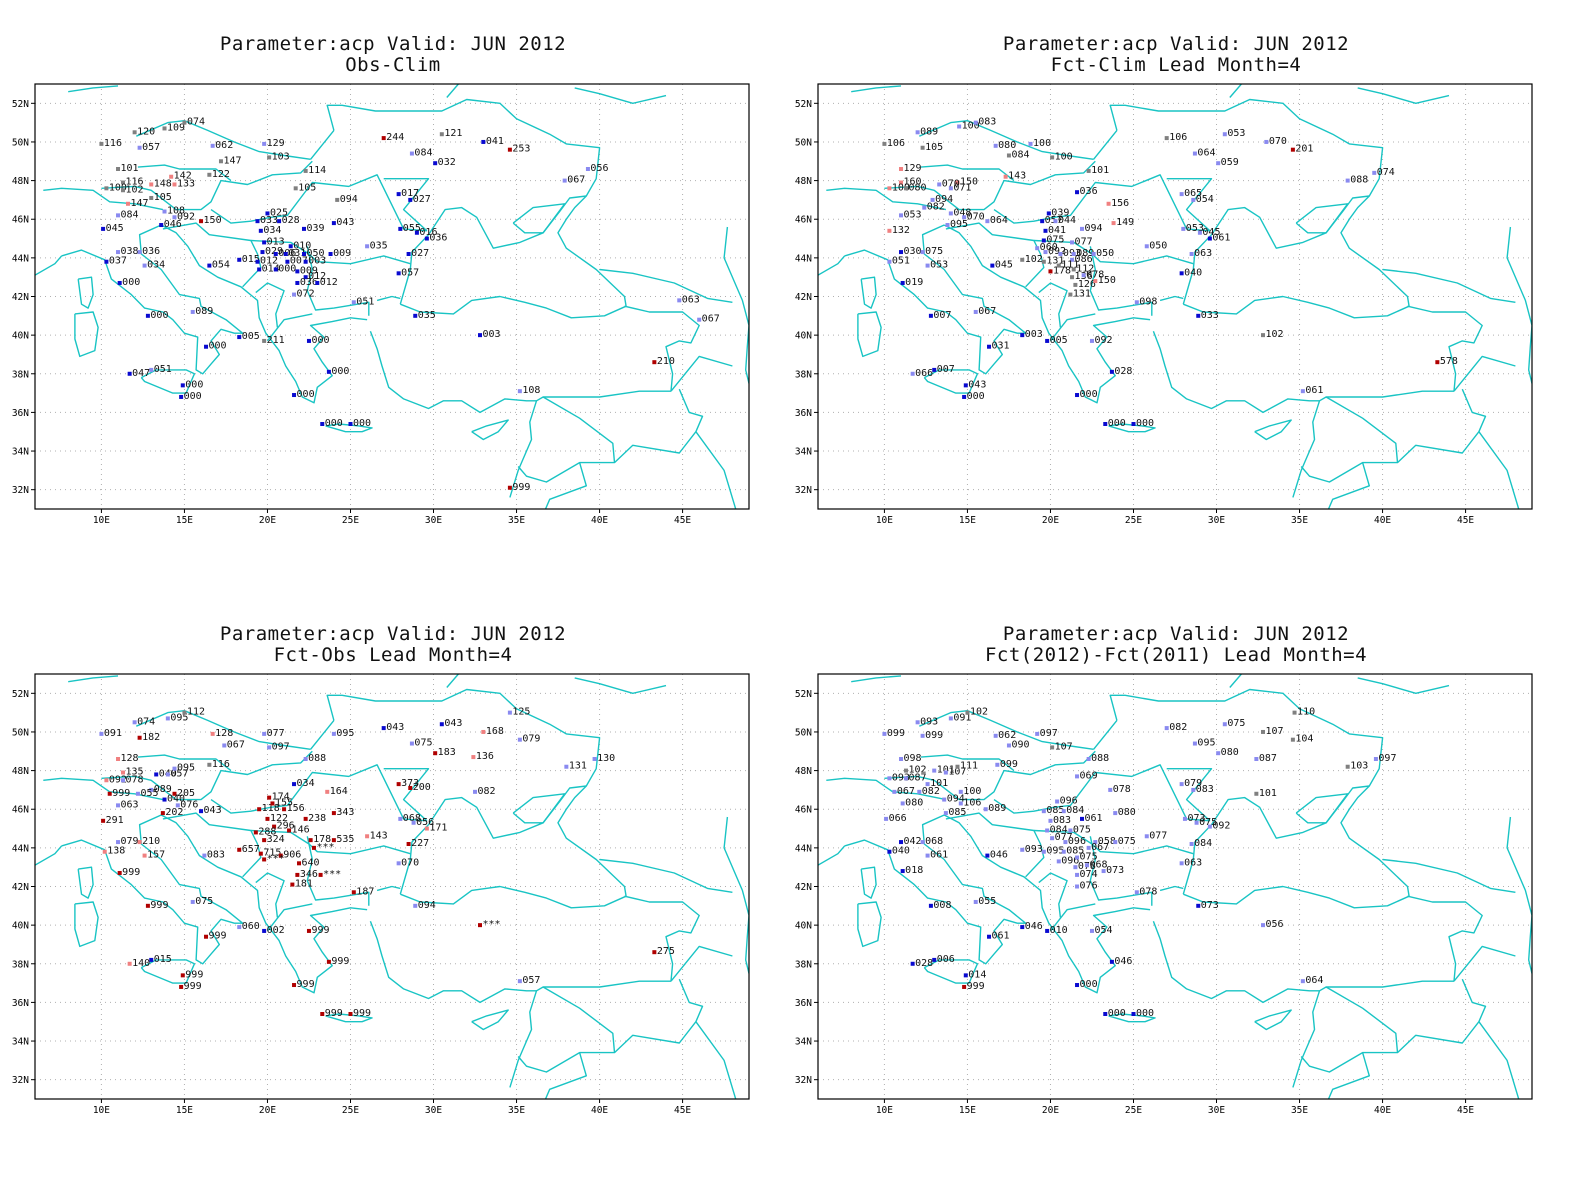  I want to click on station-value-label: 015, so click(163, 959).